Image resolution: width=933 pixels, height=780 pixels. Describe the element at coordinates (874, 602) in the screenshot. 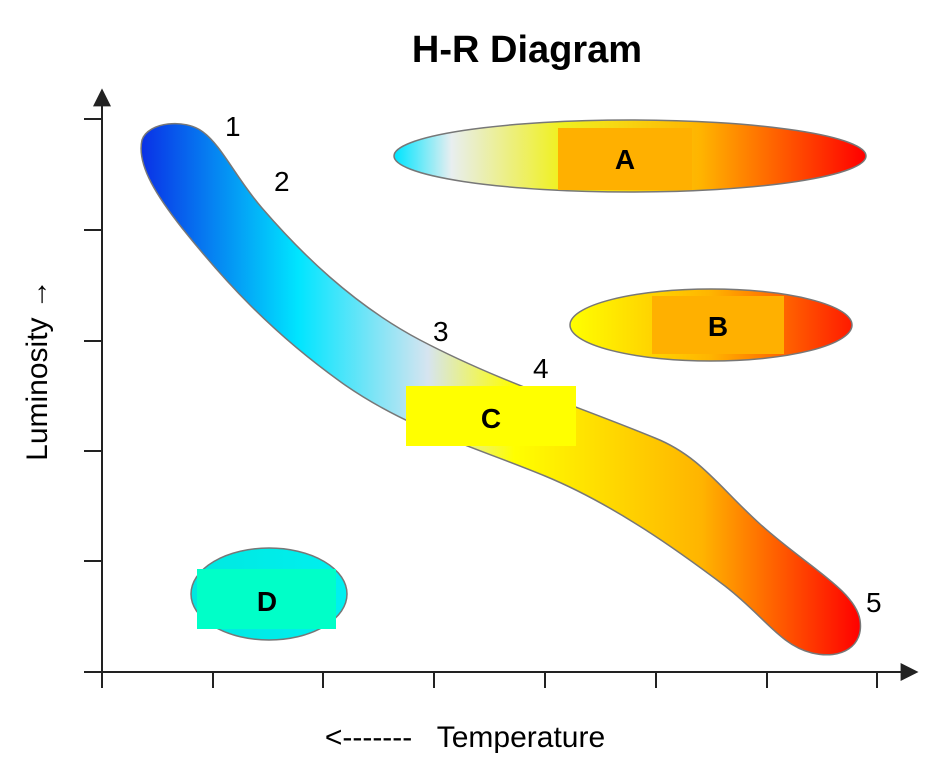

I see `sequence-point-5: 5` at that location.